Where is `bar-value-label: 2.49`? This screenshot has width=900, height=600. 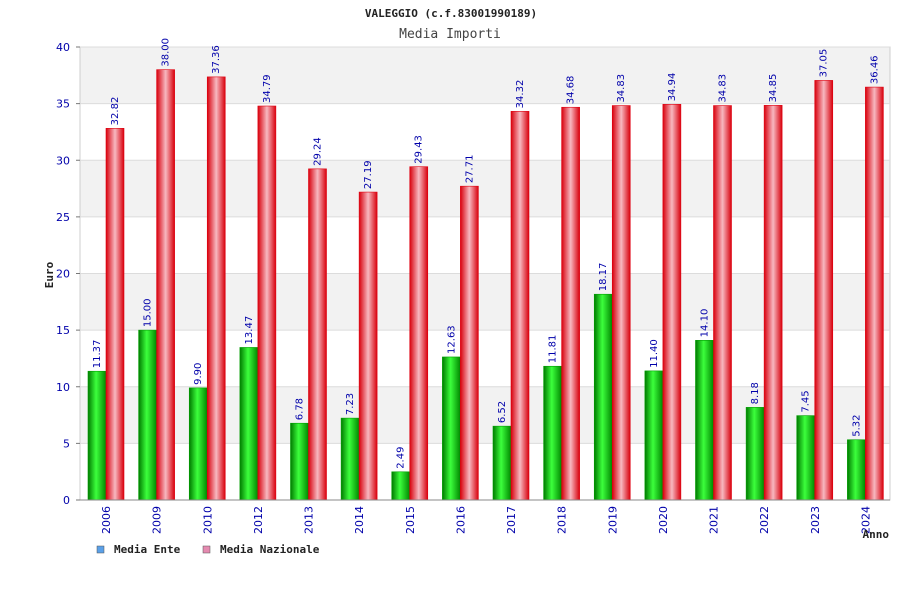 bar-value-label: 2.49 is located at coordinates (401, 458).